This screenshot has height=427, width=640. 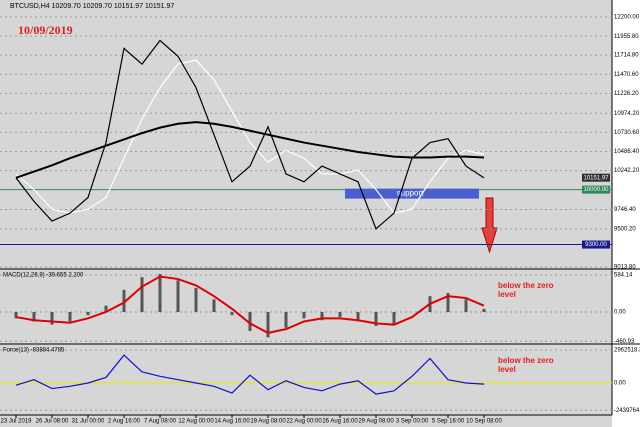 What do you see at coordinates (52, 422) in the screenshot?
I see `x-tick-label: 26 Jul 08:00` at bounding box center [52, 422].